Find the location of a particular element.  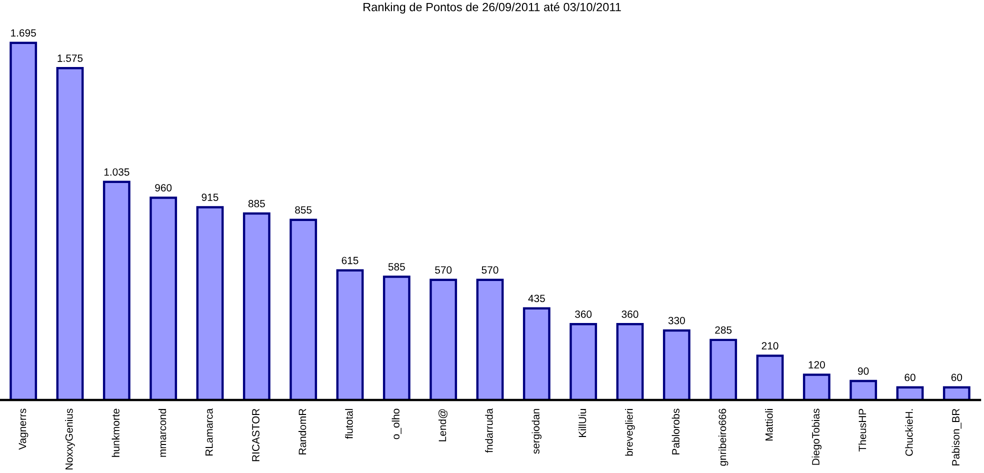

data-label: 1.695 is located at coordinates (23, 33).